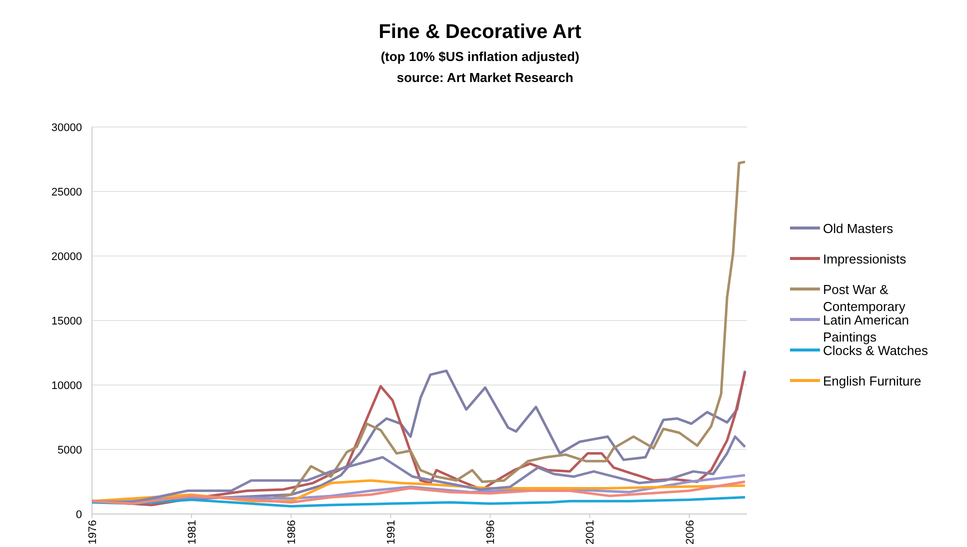 Image resolution: width=967 pixels, height=547 pixels. What do you see at coordinates (864, 298) in the screenshot?
I see `legend-label: Post War & Contemporary` at bounding box center [864, 298].